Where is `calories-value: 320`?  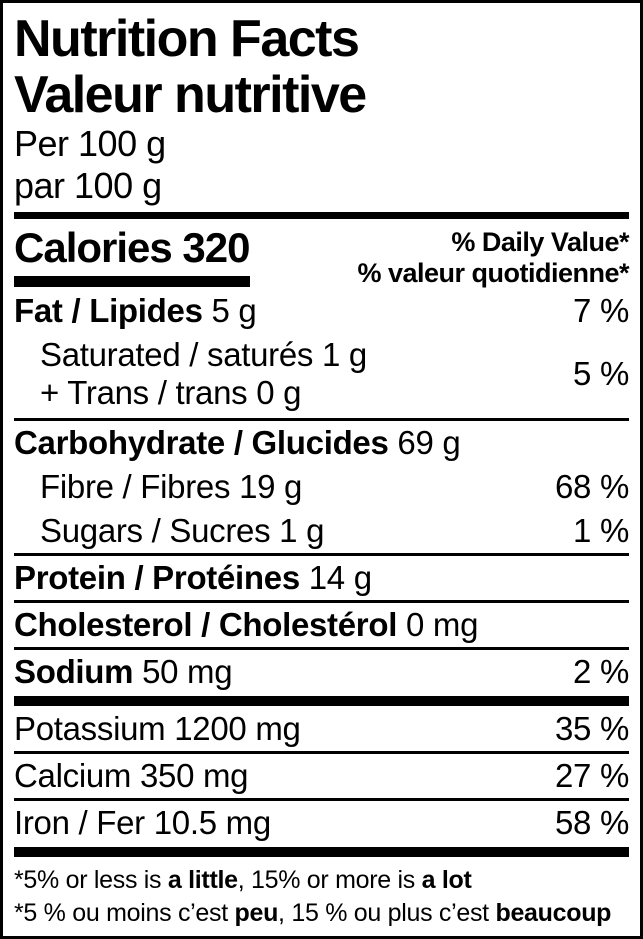
calories-value: 320 is located at coordinates (216, 247).